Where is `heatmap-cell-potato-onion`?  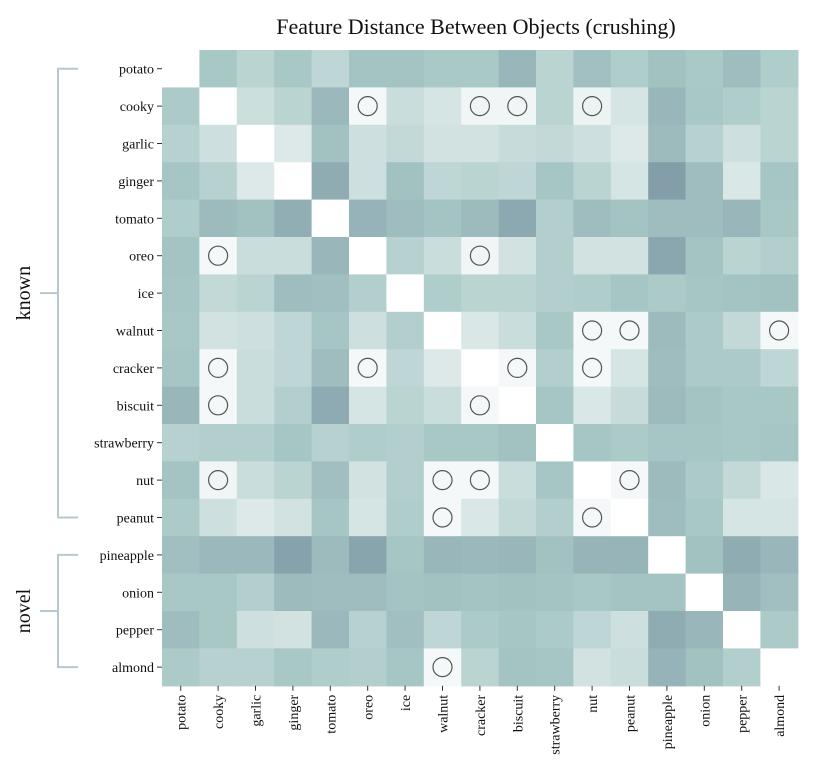
heatmap-cell-potato-onion is located at coordinates (704, 69).